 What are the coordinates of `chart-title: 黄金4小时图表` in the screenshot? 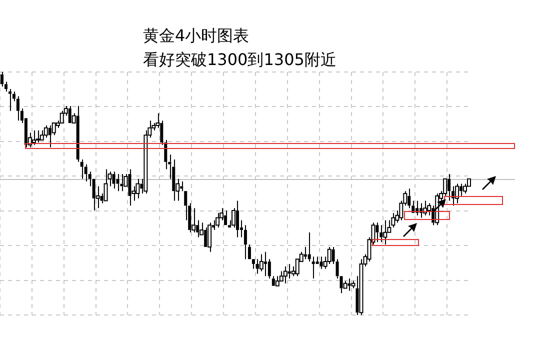 It's located at (196, 36).